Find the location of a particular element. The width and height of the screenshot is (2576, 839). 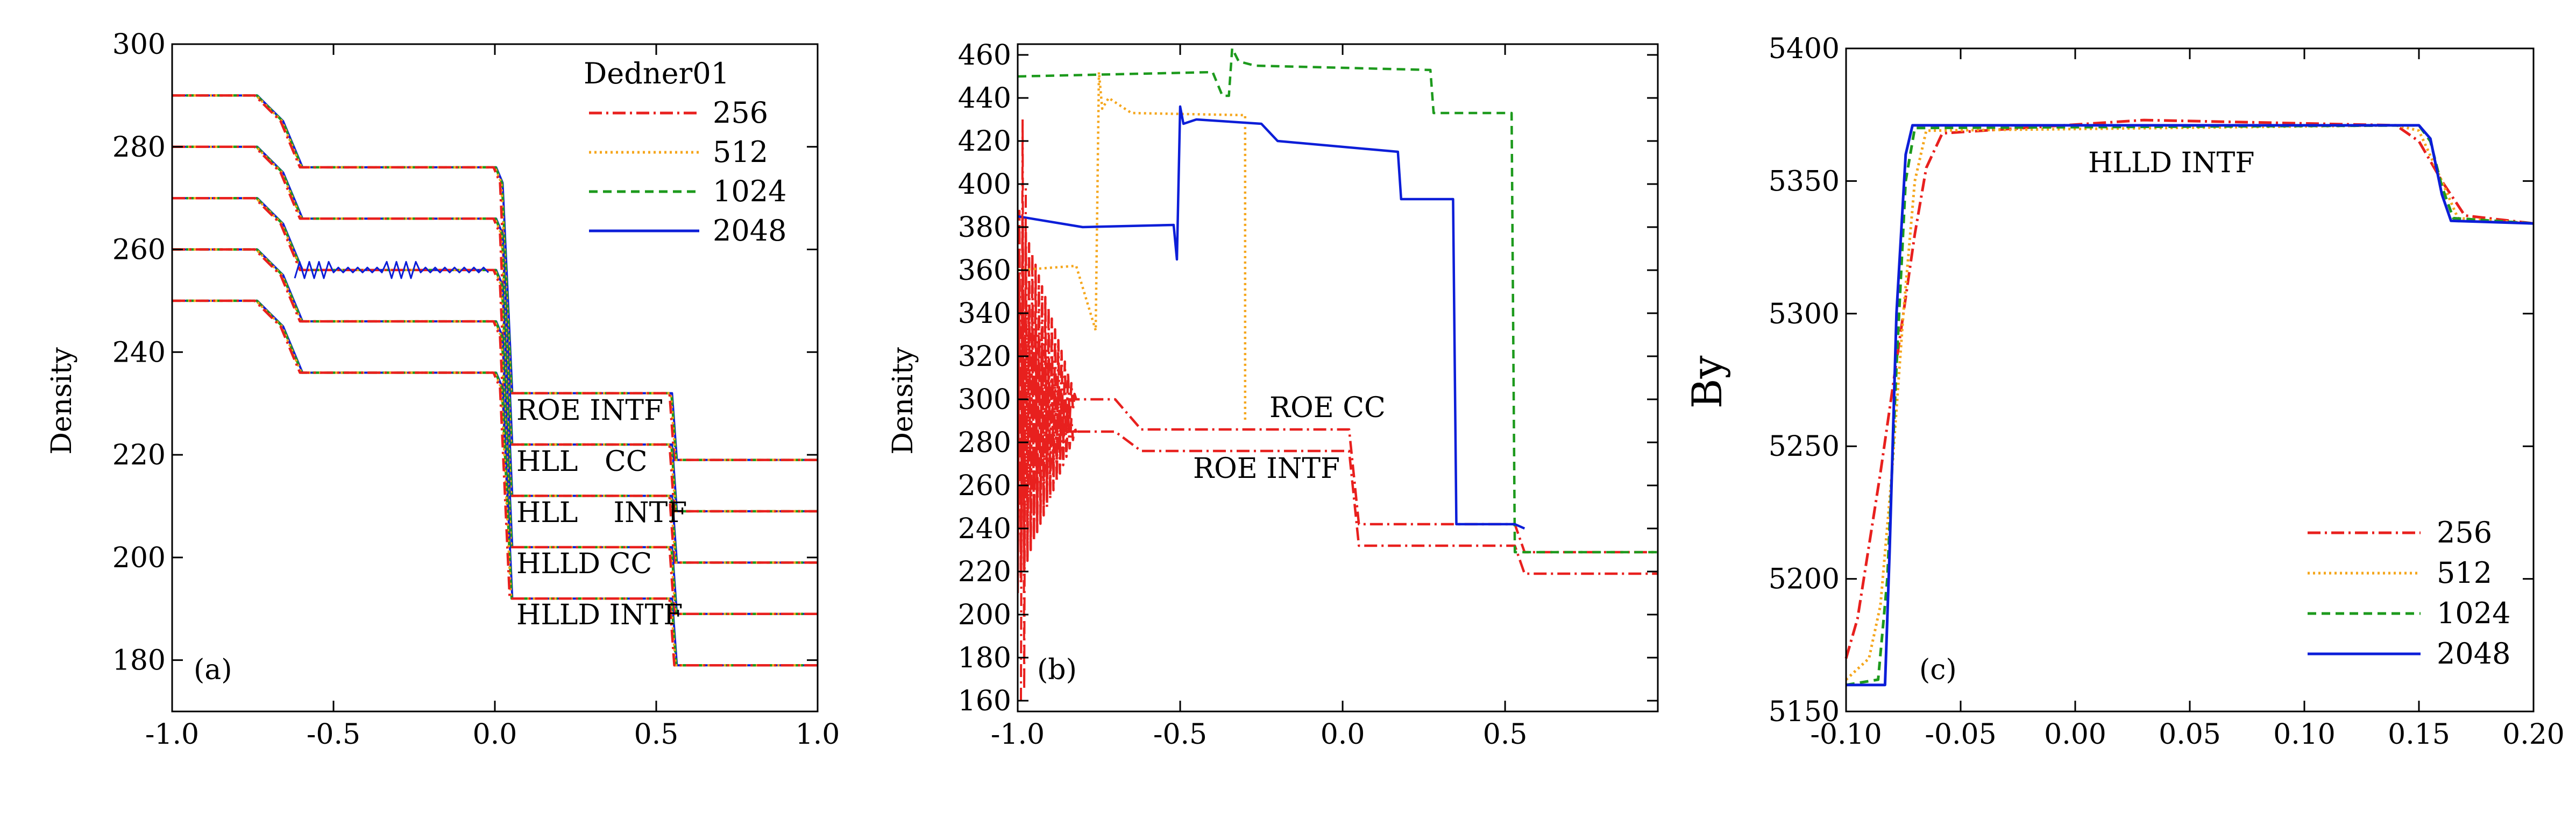

annotation-roe-intf-b: ROE INTF is located at coordinates (1266, 469).